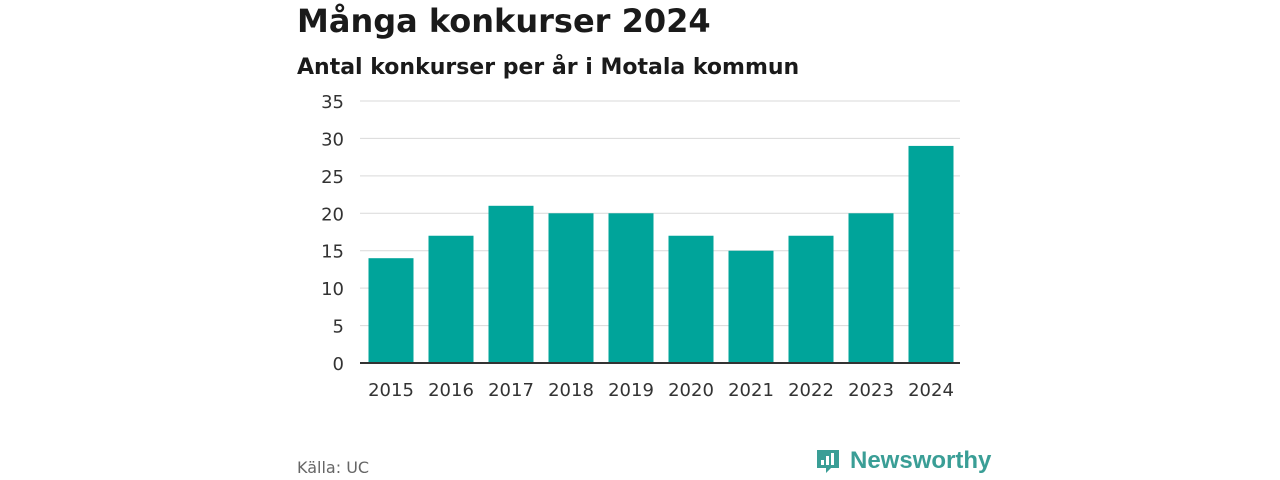 The image size is (1280, 480). Describe the element at coordinates (871, 390) in the screenshot. I see `x-tick-label: 2023` at that location.